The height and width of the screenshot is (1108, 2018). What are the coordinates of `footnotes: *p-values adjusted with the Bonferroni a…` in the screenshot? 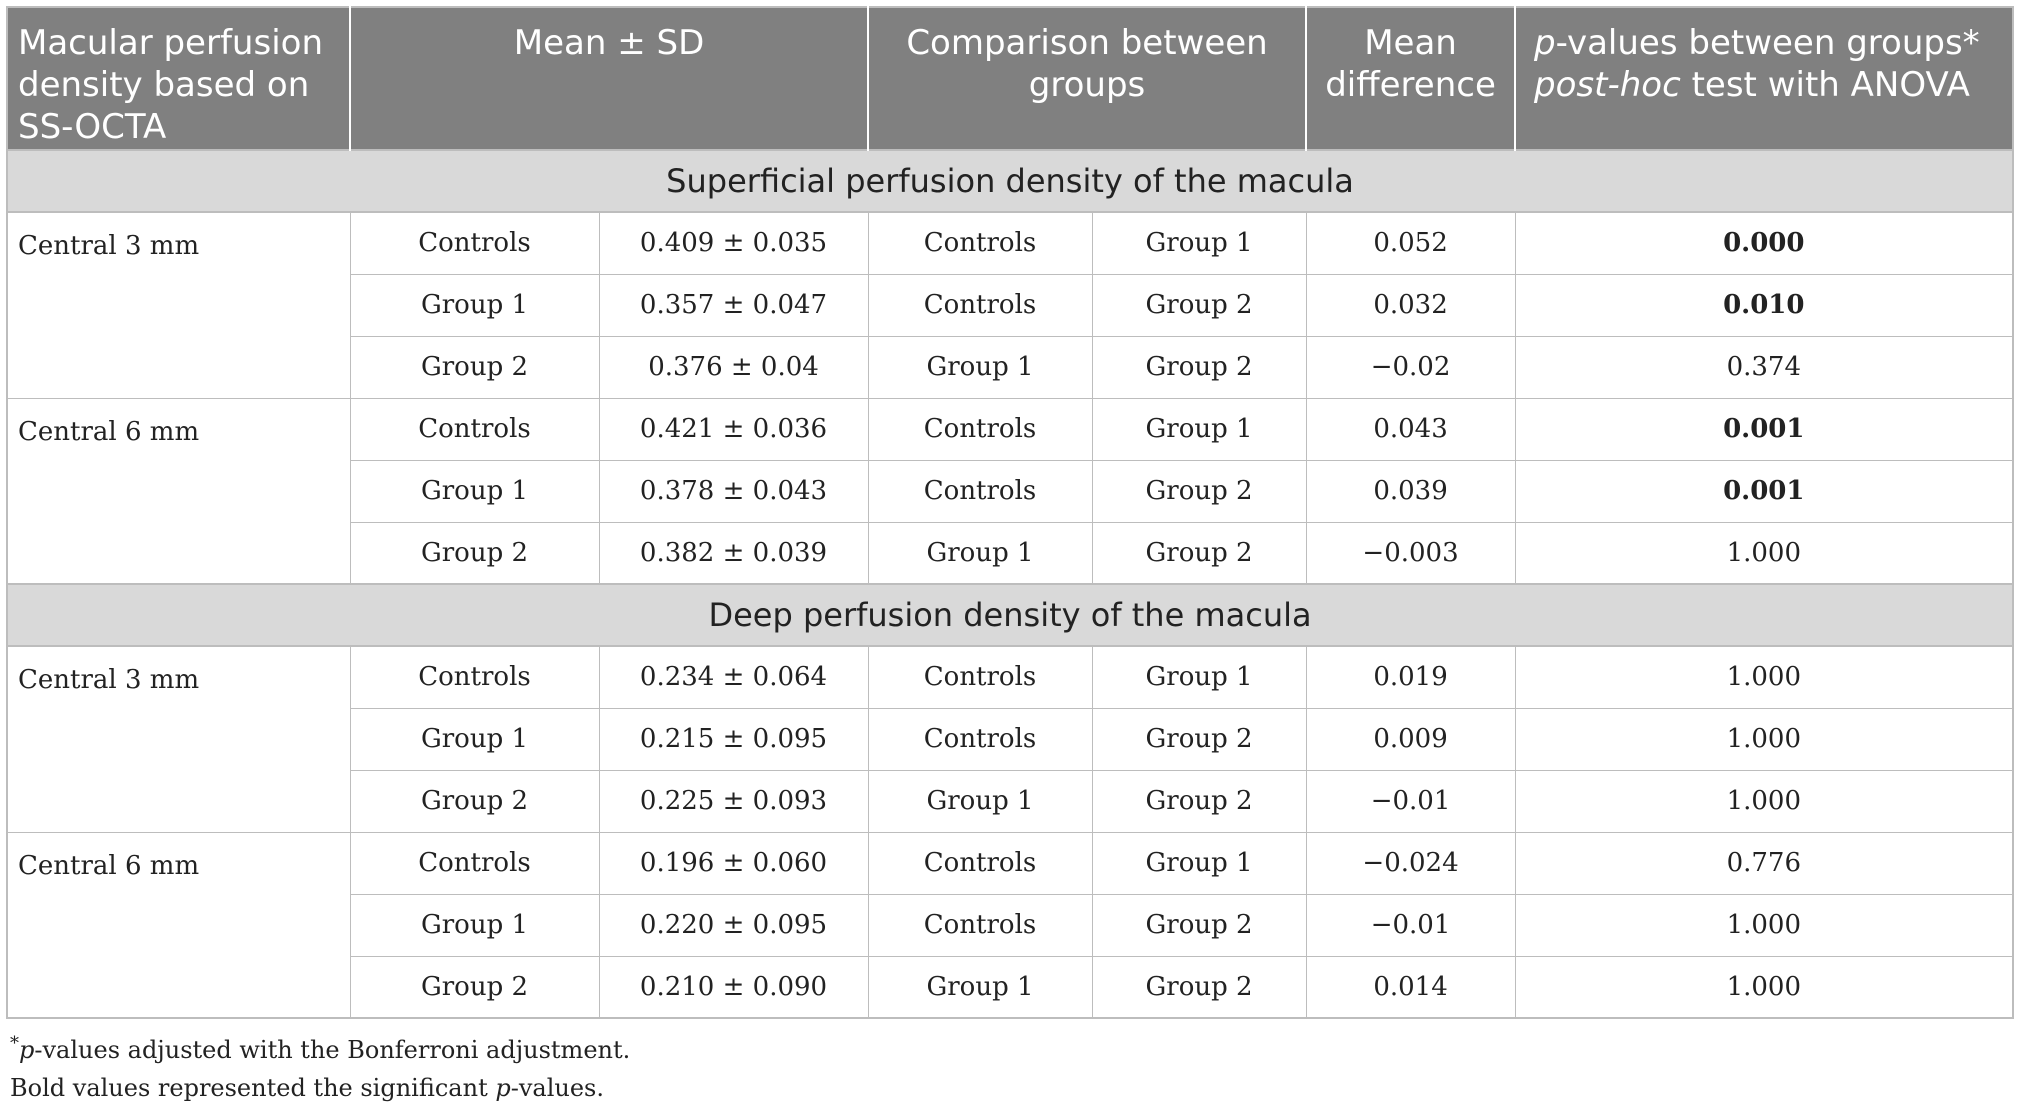 It's located at (320, 1066).